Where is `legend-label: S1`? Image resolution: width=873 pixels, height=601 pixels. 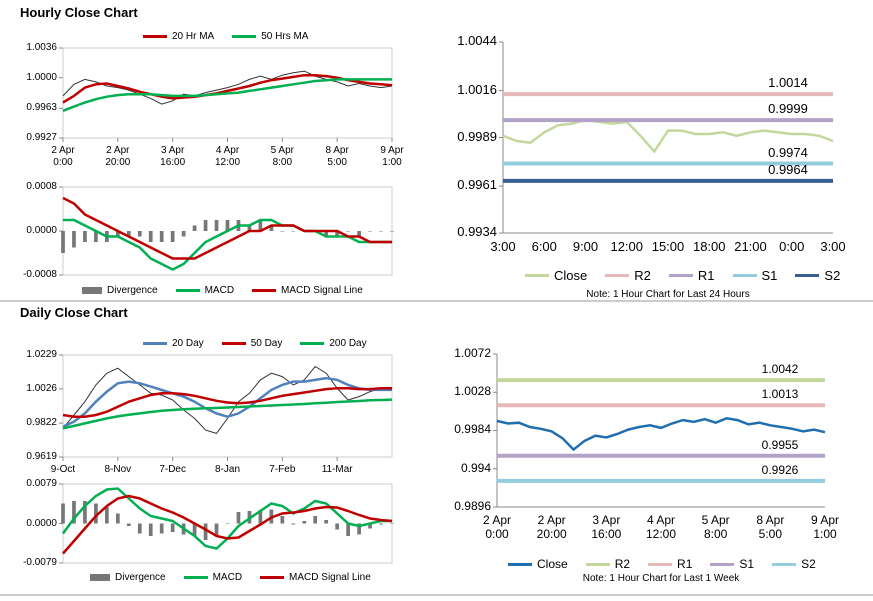
legend-label: S1 is located at coordinates (769, 275).